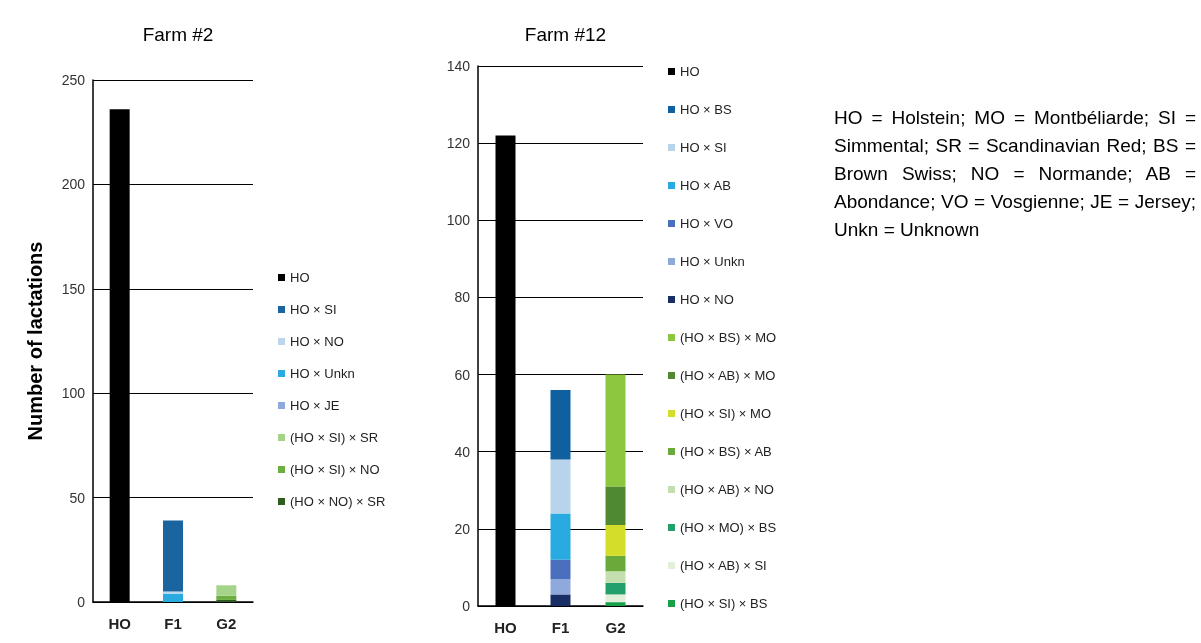 This screenshot has width=1201, height=643. I want to click on legend-label: (HO × MO) × BS, so click(728, 527).